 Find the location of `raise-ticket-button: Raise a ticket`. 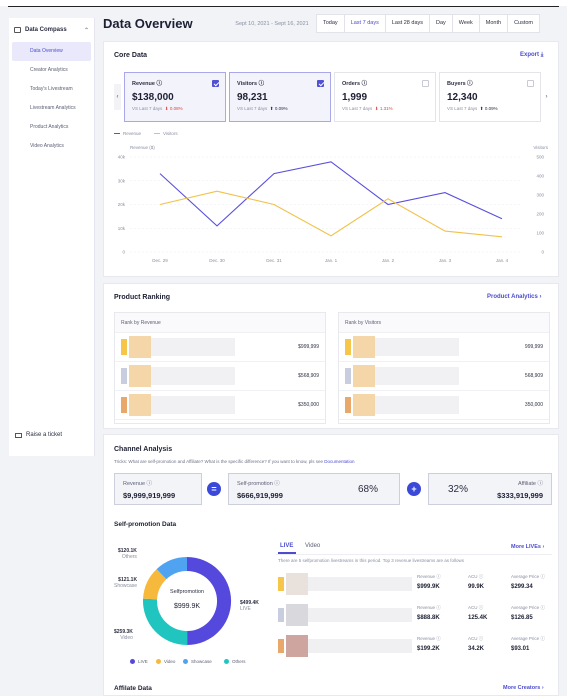

raise-ticket-button: Raise a ticket is located at coordinates (38, 435).